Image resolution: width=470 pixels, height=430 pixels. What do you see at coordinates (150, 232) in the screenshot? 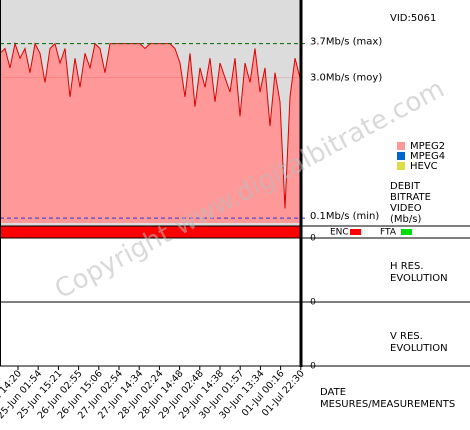
I see `enc-bar` at bounding box center [150, 232].